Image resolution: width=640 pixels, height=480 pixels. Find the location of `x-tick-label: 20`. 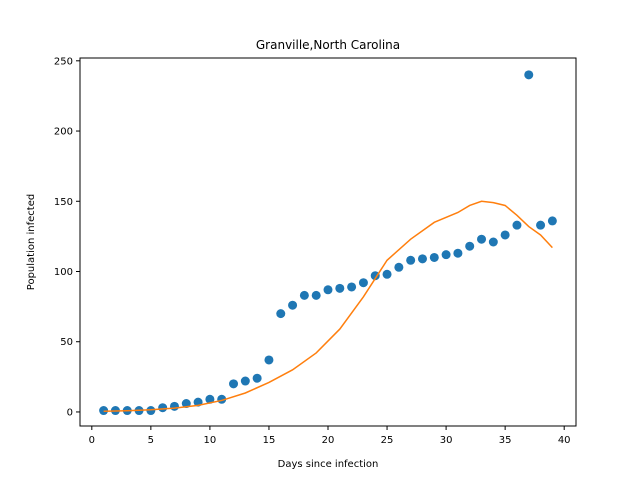

x-tick-label: 20 is located at coordinates (328, 440).